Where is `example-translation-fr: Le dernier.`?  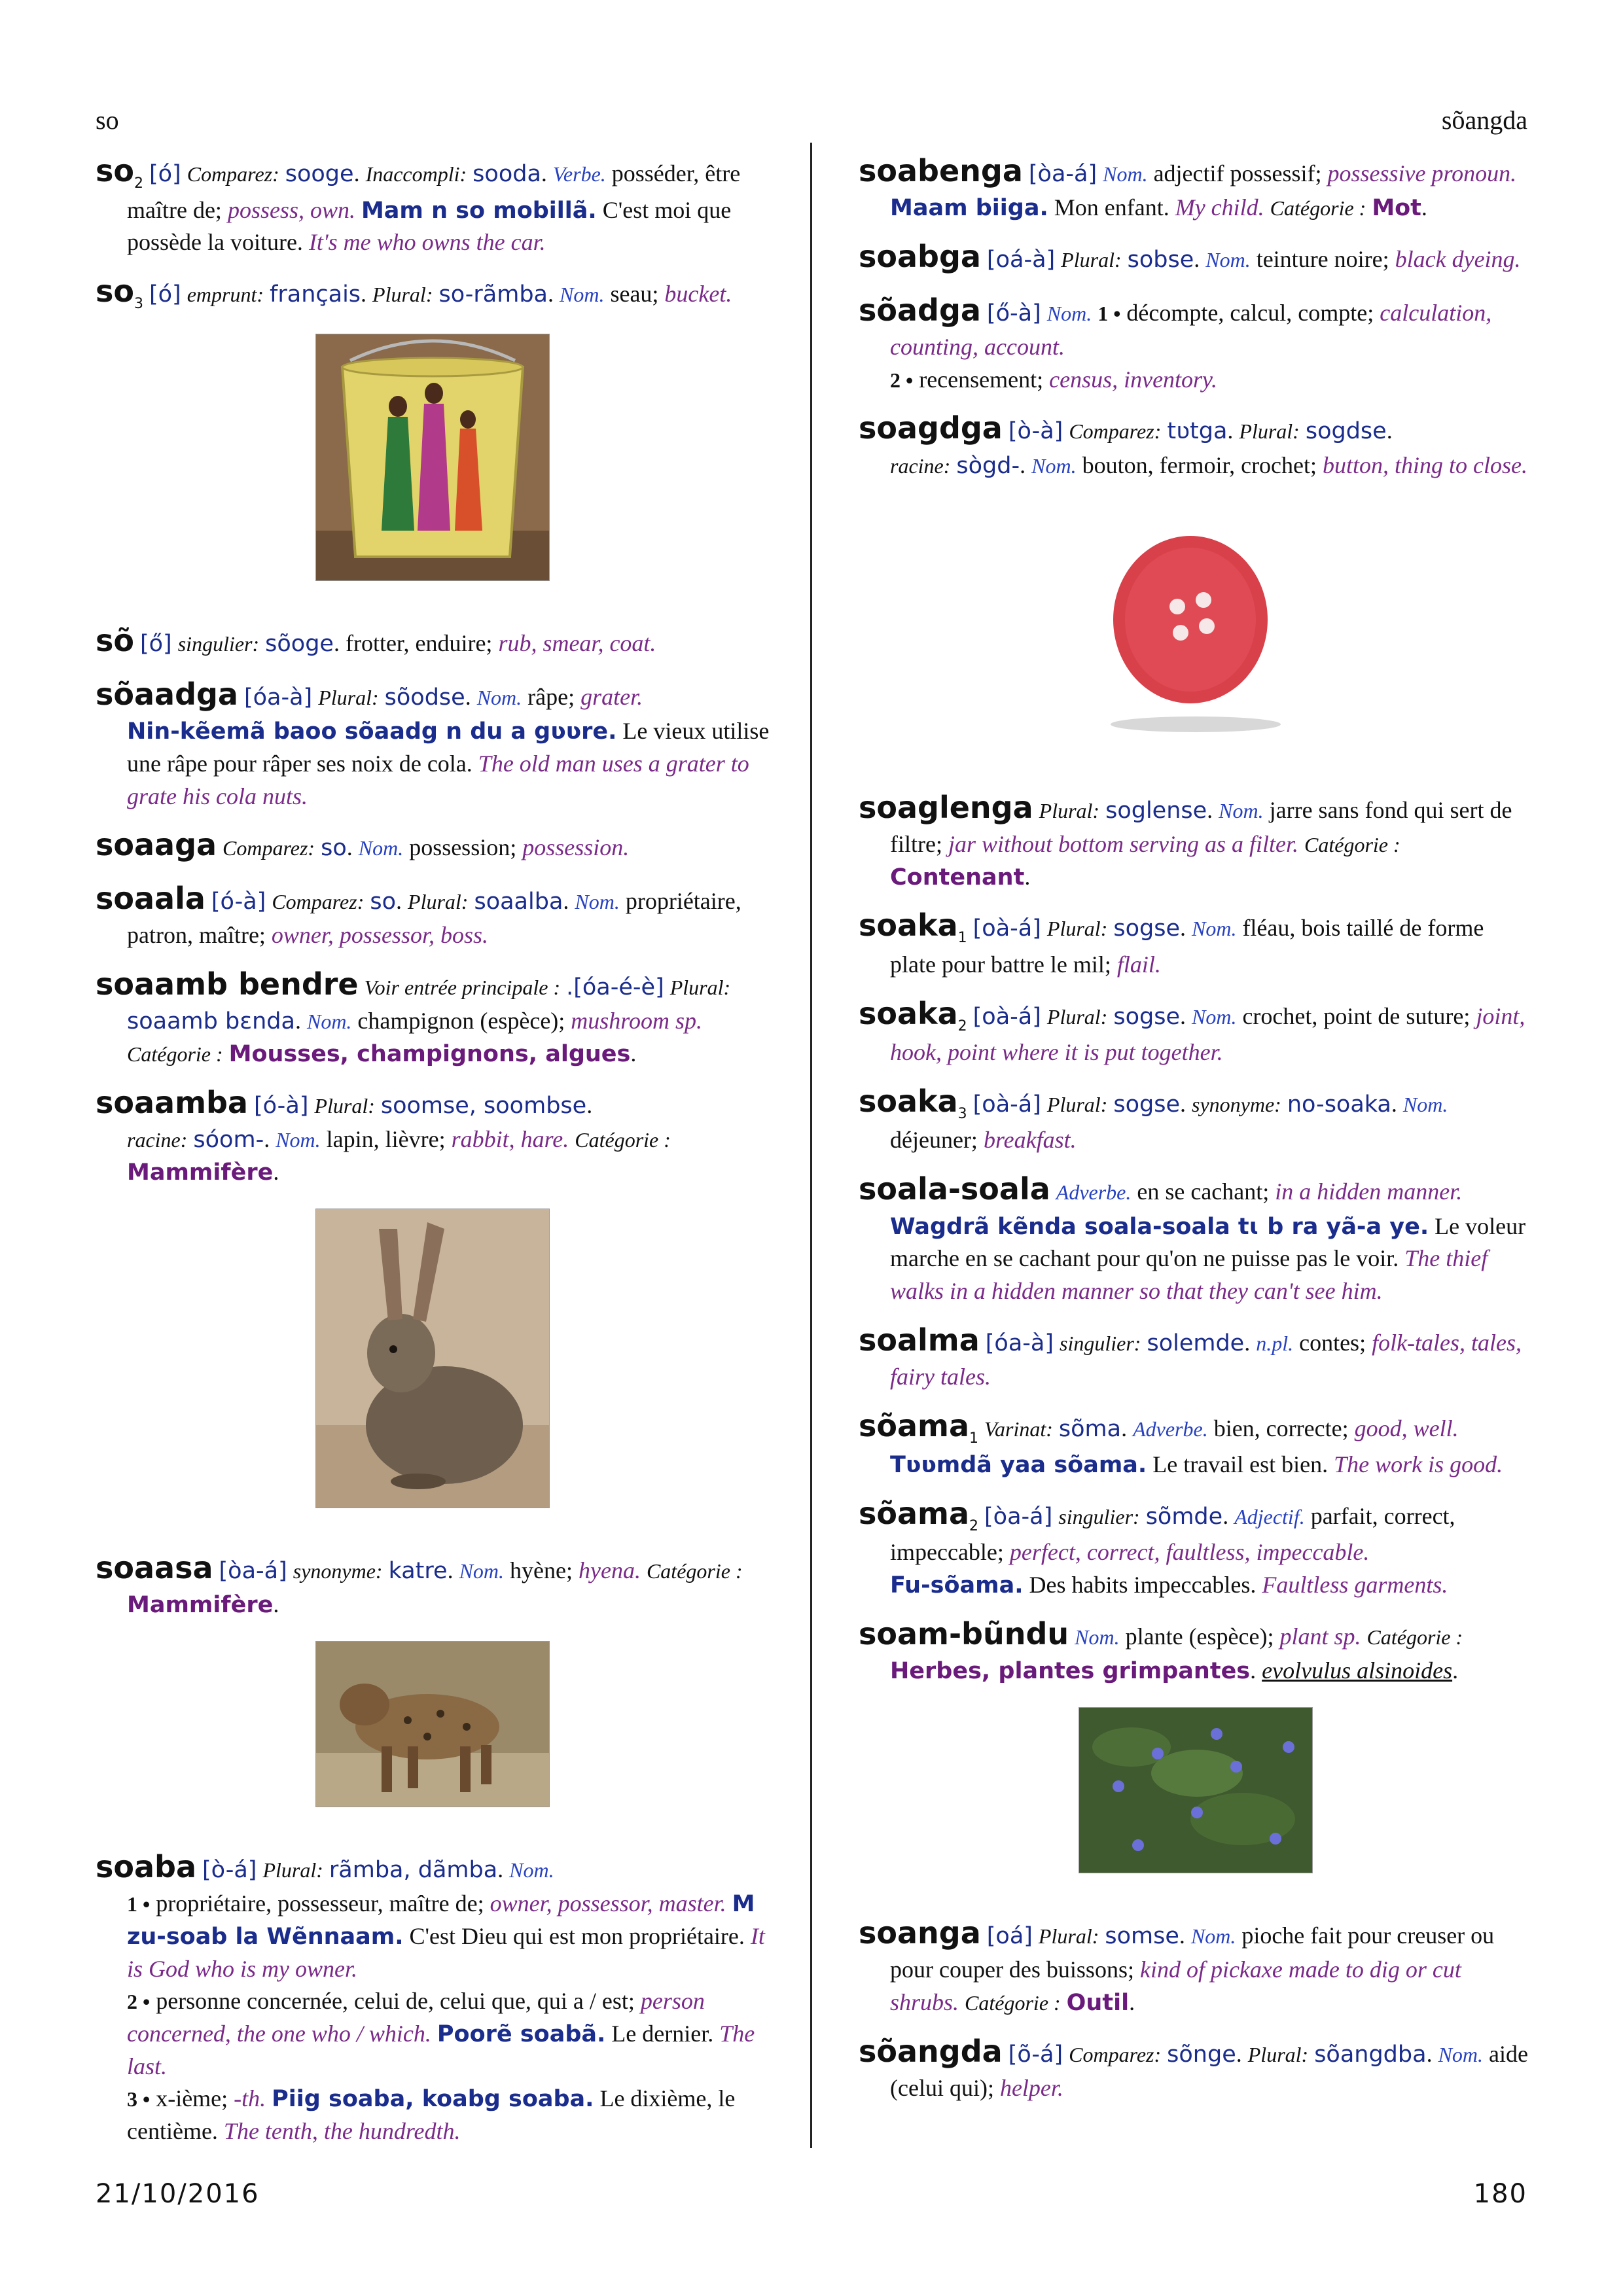 example-translation-fr: Le dernier. is located at coordinates (662, 2034).